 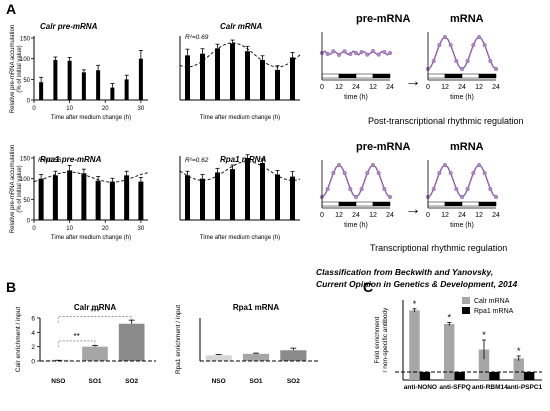 What do you see at coordinates (29, 222) in the screenshot?
I see `y-tick-label: 0` at bounding box center [29, 222].